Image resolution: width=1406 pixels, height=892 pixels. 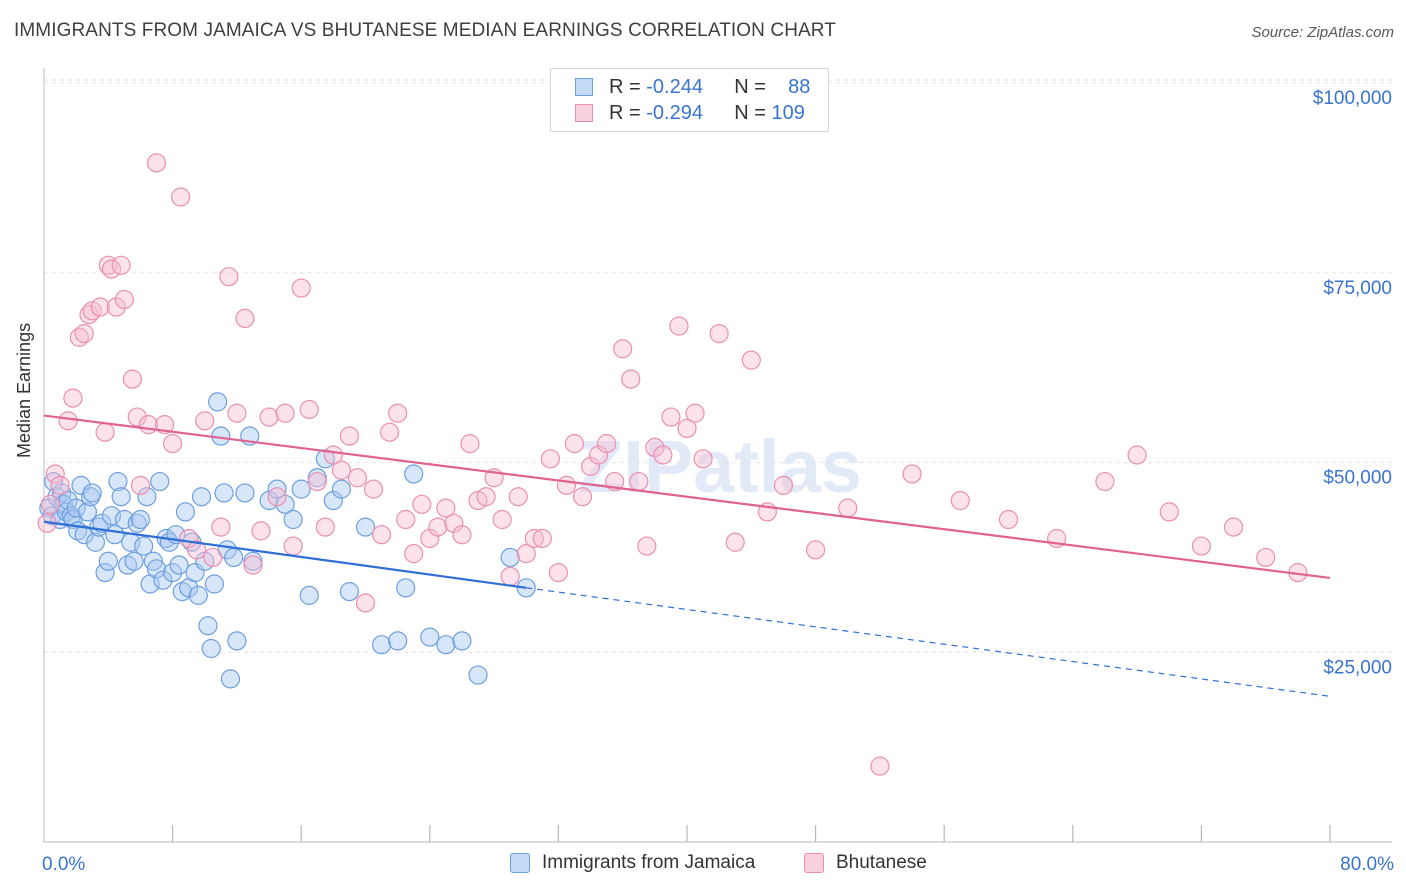 I want to click on y-tick-label: $25,000, so click(x=1357, y=667).